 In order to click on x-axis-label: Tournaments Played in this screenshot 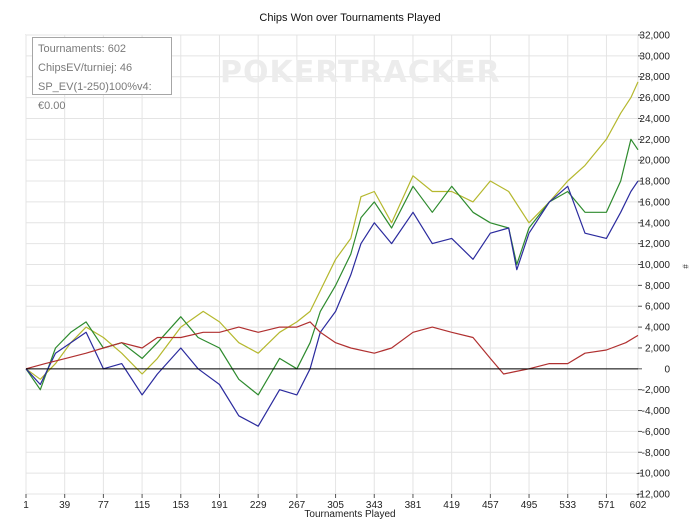, I will do `click(350, 514)`.